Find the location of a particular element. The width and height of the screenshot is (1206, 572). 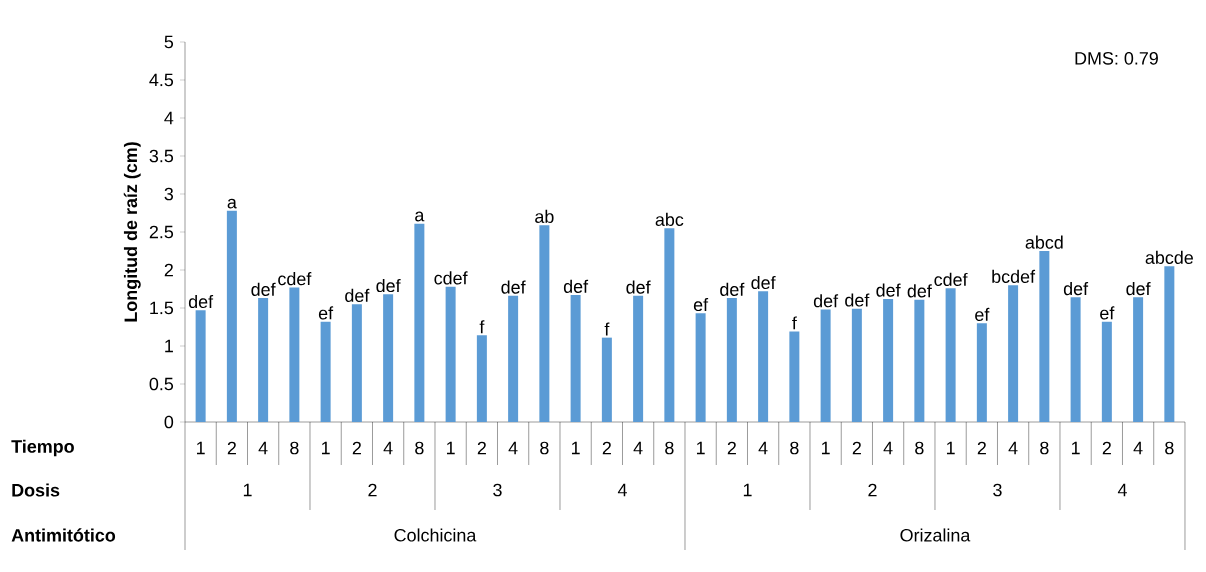

y-tick-label: 3.5 is located at coordinates (161, 156).